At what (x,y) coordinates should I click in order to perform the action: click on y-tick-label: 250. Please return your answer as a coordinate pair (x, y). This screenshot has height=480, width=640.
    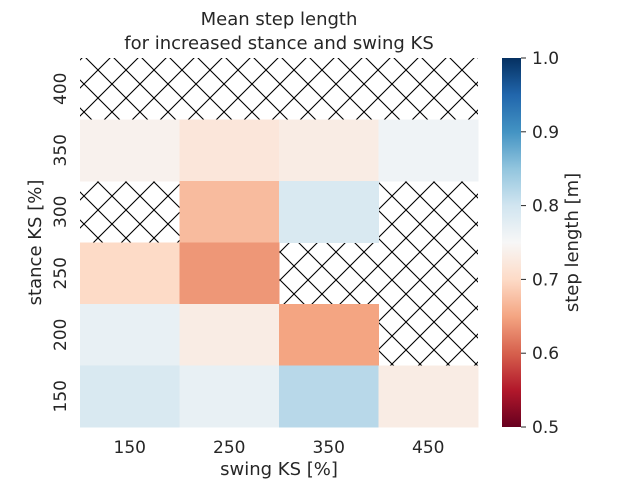
    Looking at the image, I should click on (61, 273).